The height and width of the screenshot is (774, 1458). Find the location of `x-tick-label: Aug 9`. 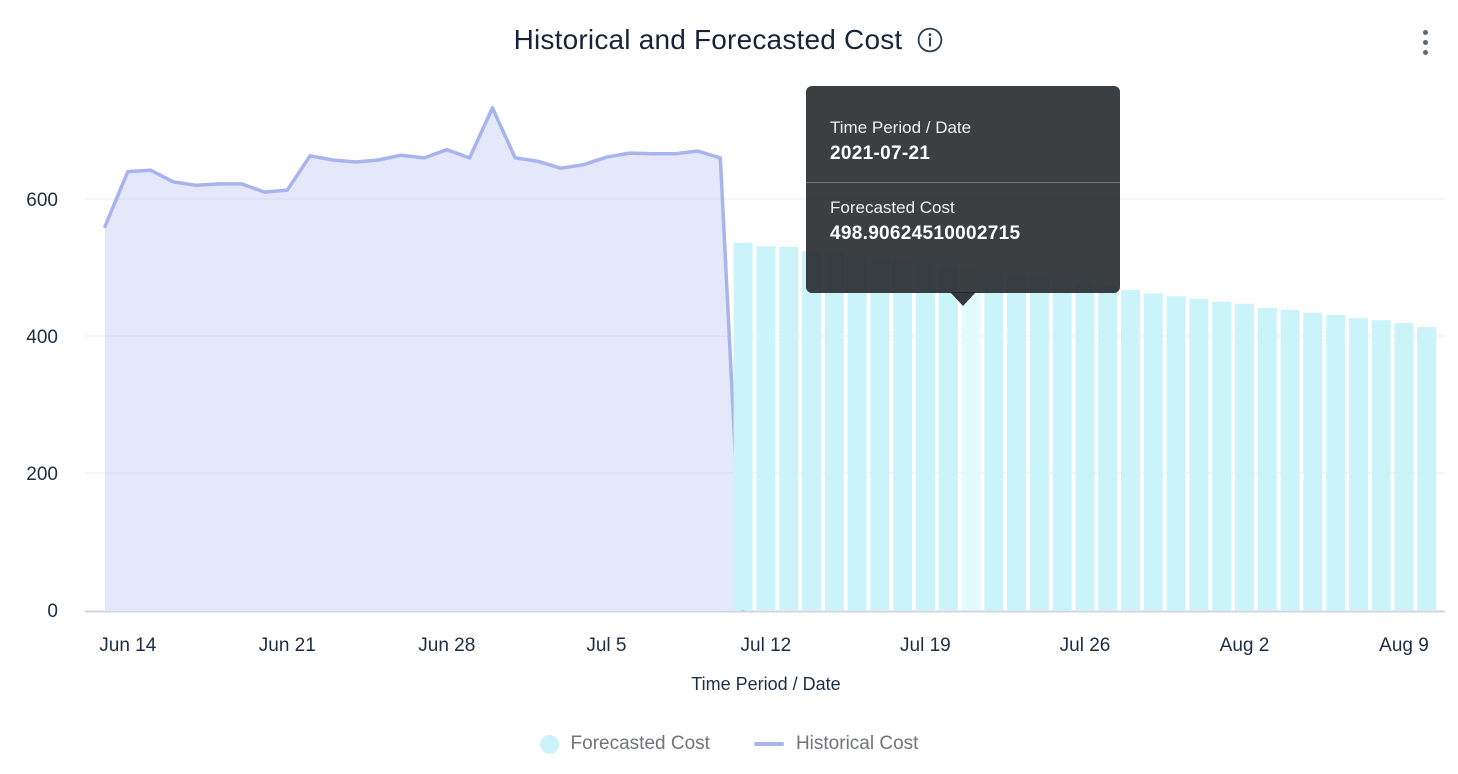

x-tick-label: Aug 9 is located at coordinates (1404, 645).